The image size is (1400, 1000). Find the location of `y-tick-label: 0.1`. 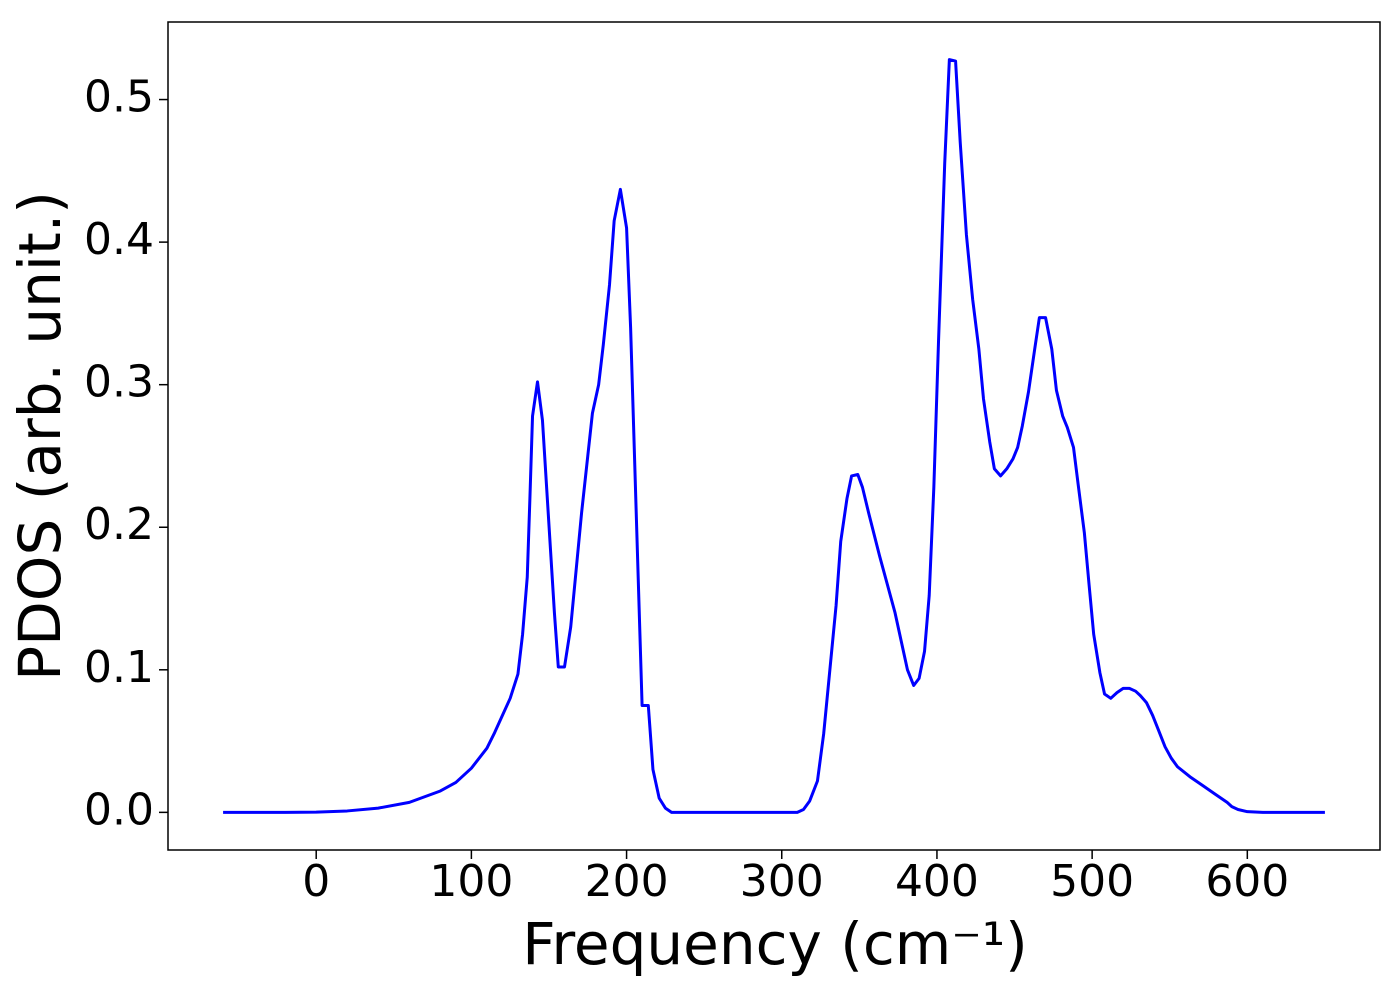

y-tick-label: 0.1 is located at coordinates (119, 667).